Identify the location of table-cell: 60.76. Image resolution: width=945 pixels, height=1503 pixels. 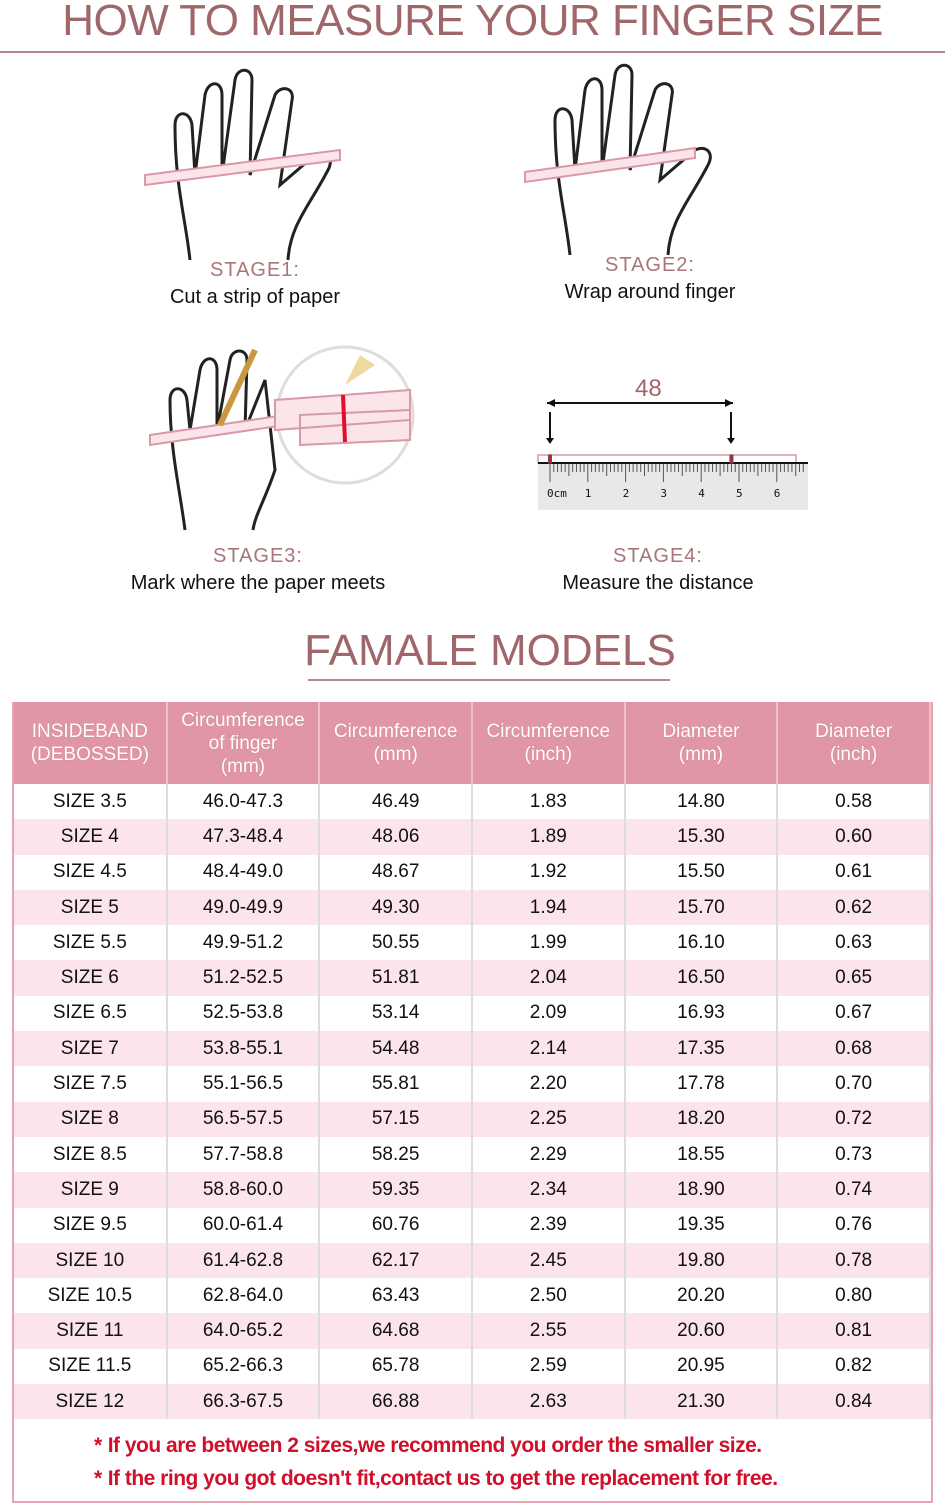
(396, 1225).